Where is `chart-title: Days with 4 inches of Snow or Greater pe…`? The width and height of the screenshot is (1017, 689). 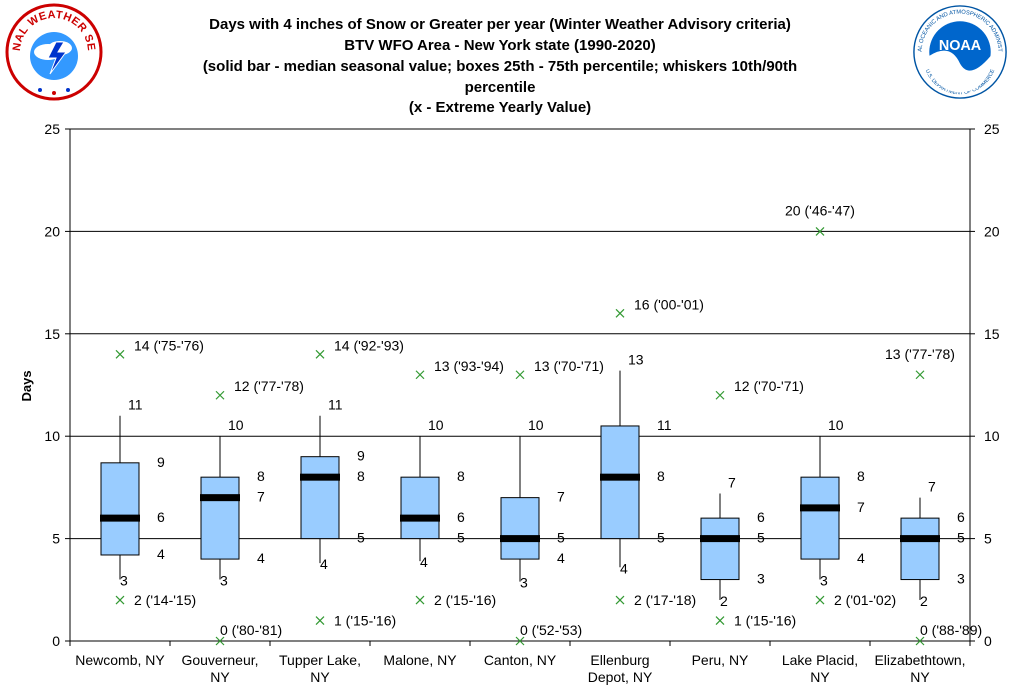
chart-title: Days with 4 inches of Snow or Greater pe… is located at coordinates (500, 24).